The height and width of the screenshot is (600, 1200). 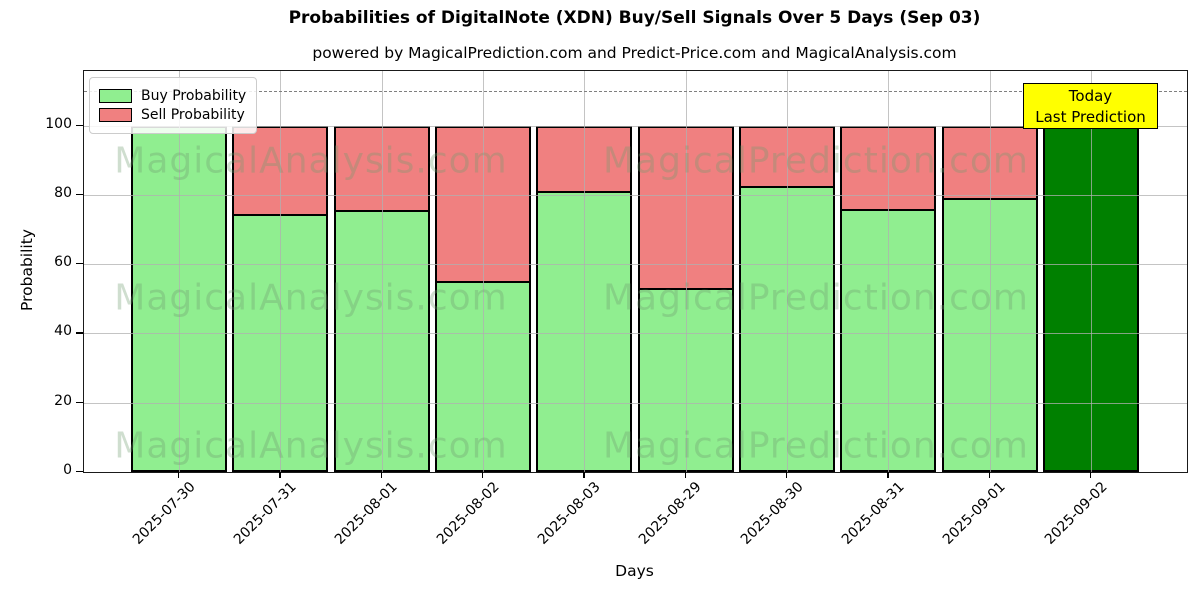 What do you see at coordinates (164, 513) in the screenshot?
I see `x-tick-label: 2025-07-30` at bounding box center [164, 513].